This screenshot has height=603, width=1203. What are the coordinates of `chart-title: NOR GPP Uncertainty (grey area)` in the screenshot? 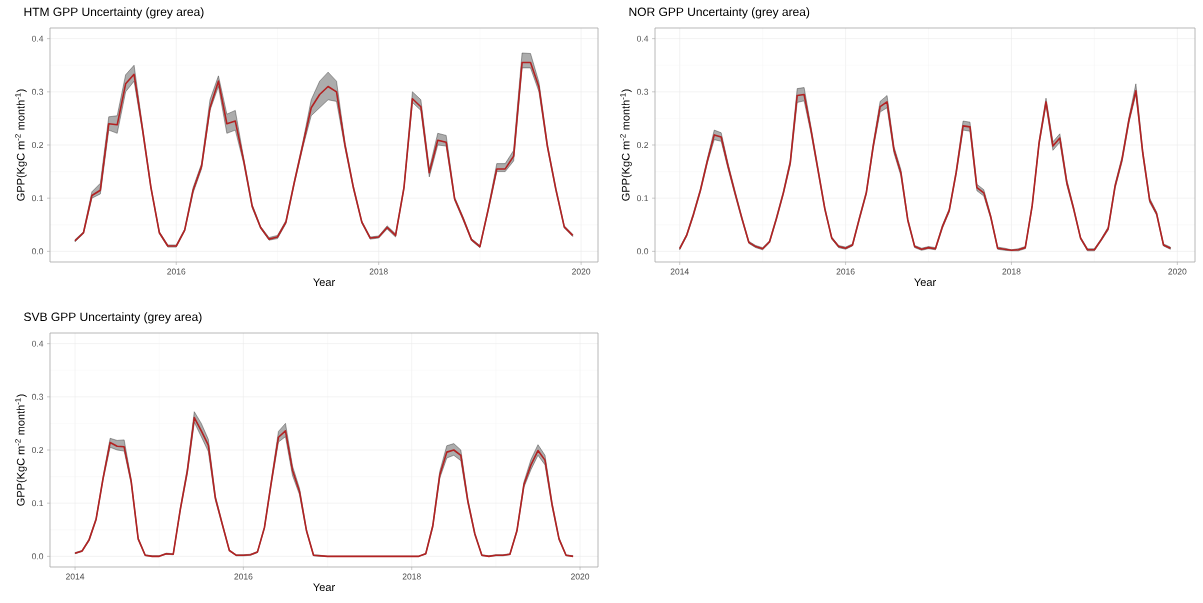 It's located at (719, 13).